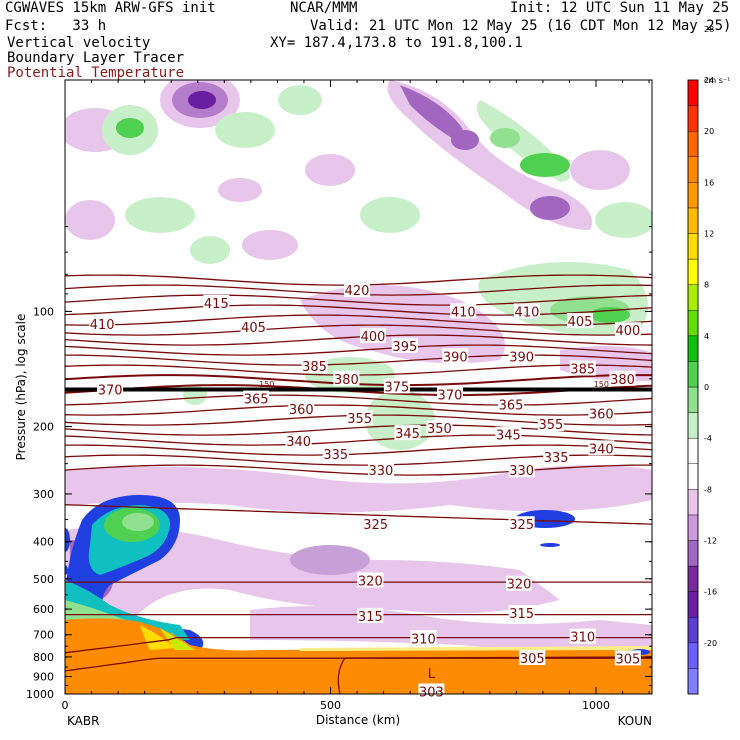 The width and height of the screenshot is (740, 740). What do you see at coordinates (43, 635) in the screenshot?
I see `y-tick-label: 700` at bounding box center [43, 635].